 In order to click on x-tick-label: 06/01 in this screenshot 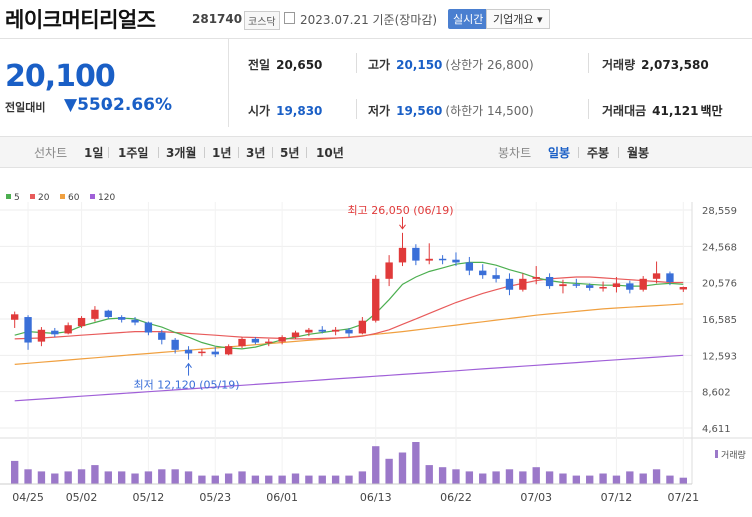, I will do `click(282, 497)`.